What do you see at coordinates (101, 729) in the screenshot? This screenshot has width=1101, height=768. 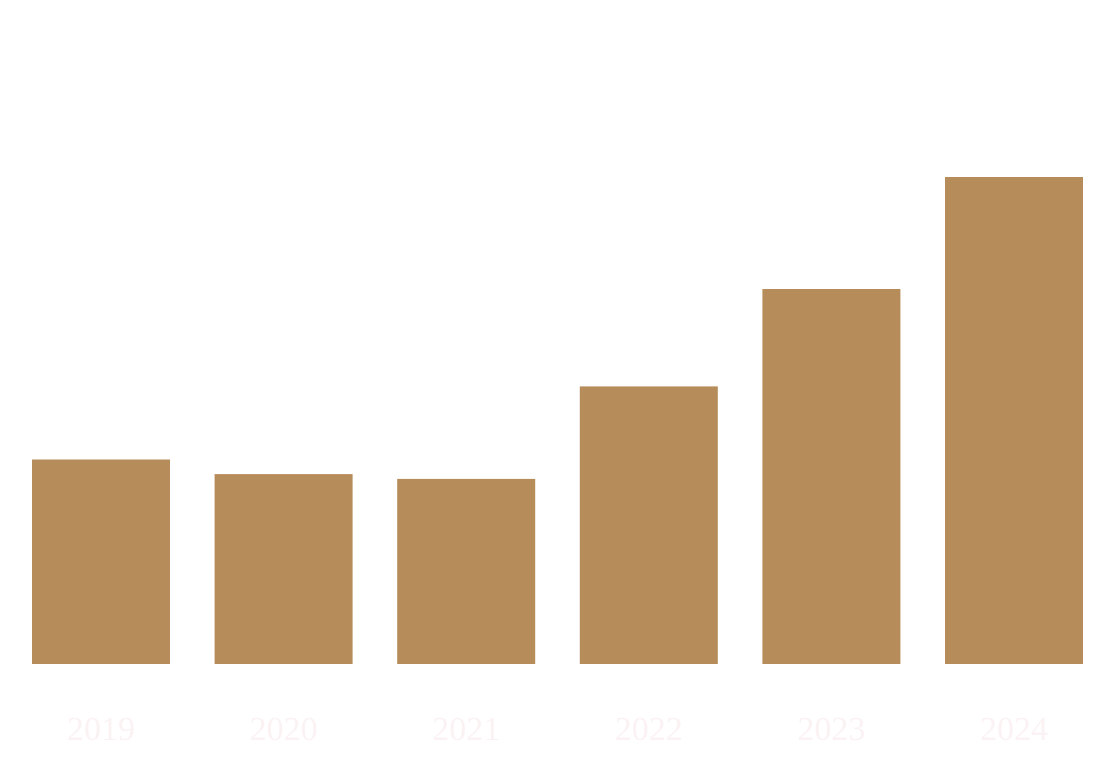 I see `x-tick-label-2019: 2019` at bounding box center [101, 729].